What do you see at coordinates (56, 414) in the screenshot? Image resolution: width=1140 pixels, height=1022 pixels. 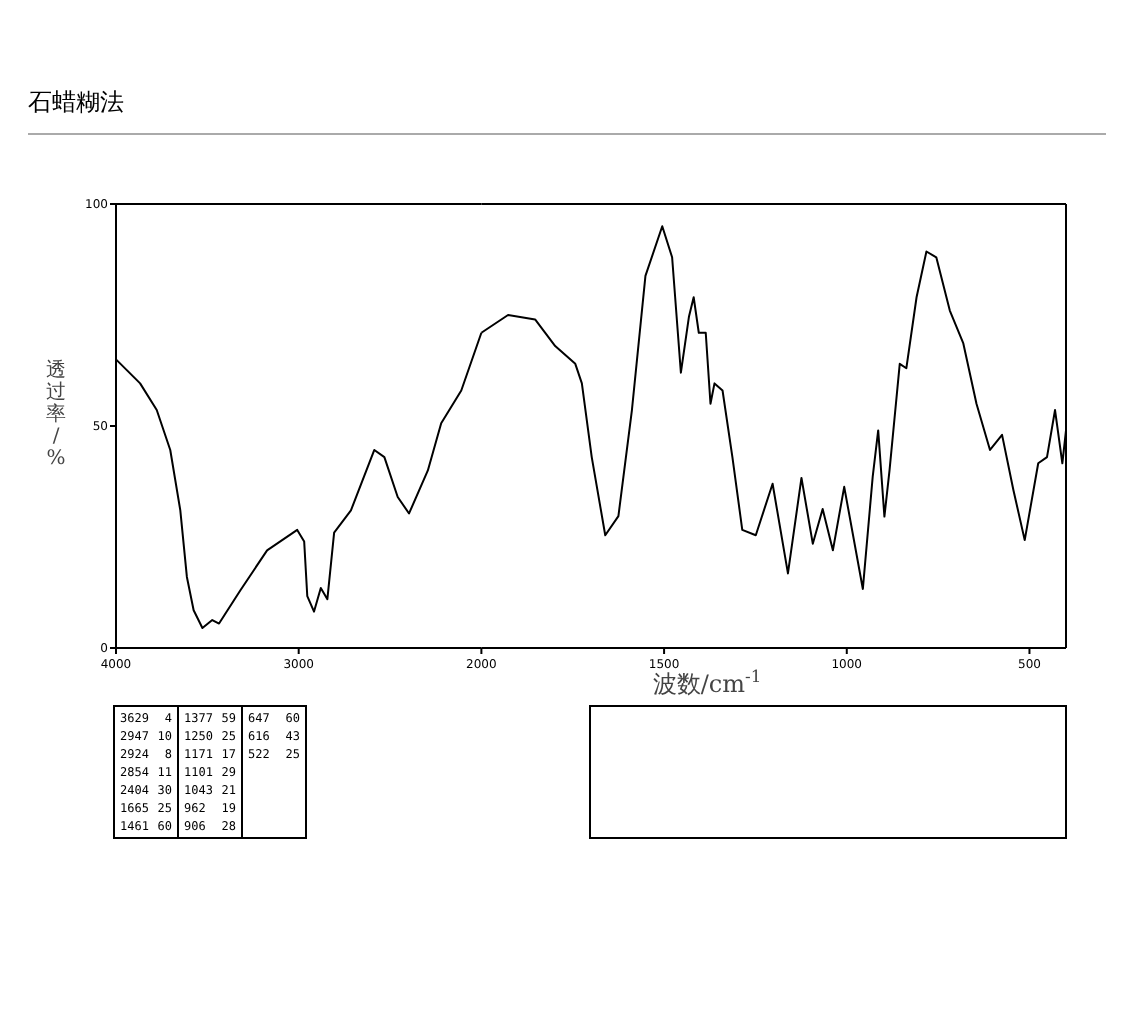 I see `y-axis-title: 透过率/%` at bounding box center [56, 414].